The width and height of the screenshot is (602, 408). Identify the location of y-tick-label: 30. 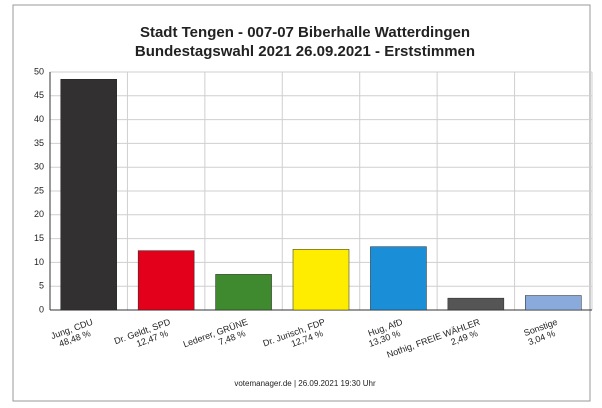
(39, 167).